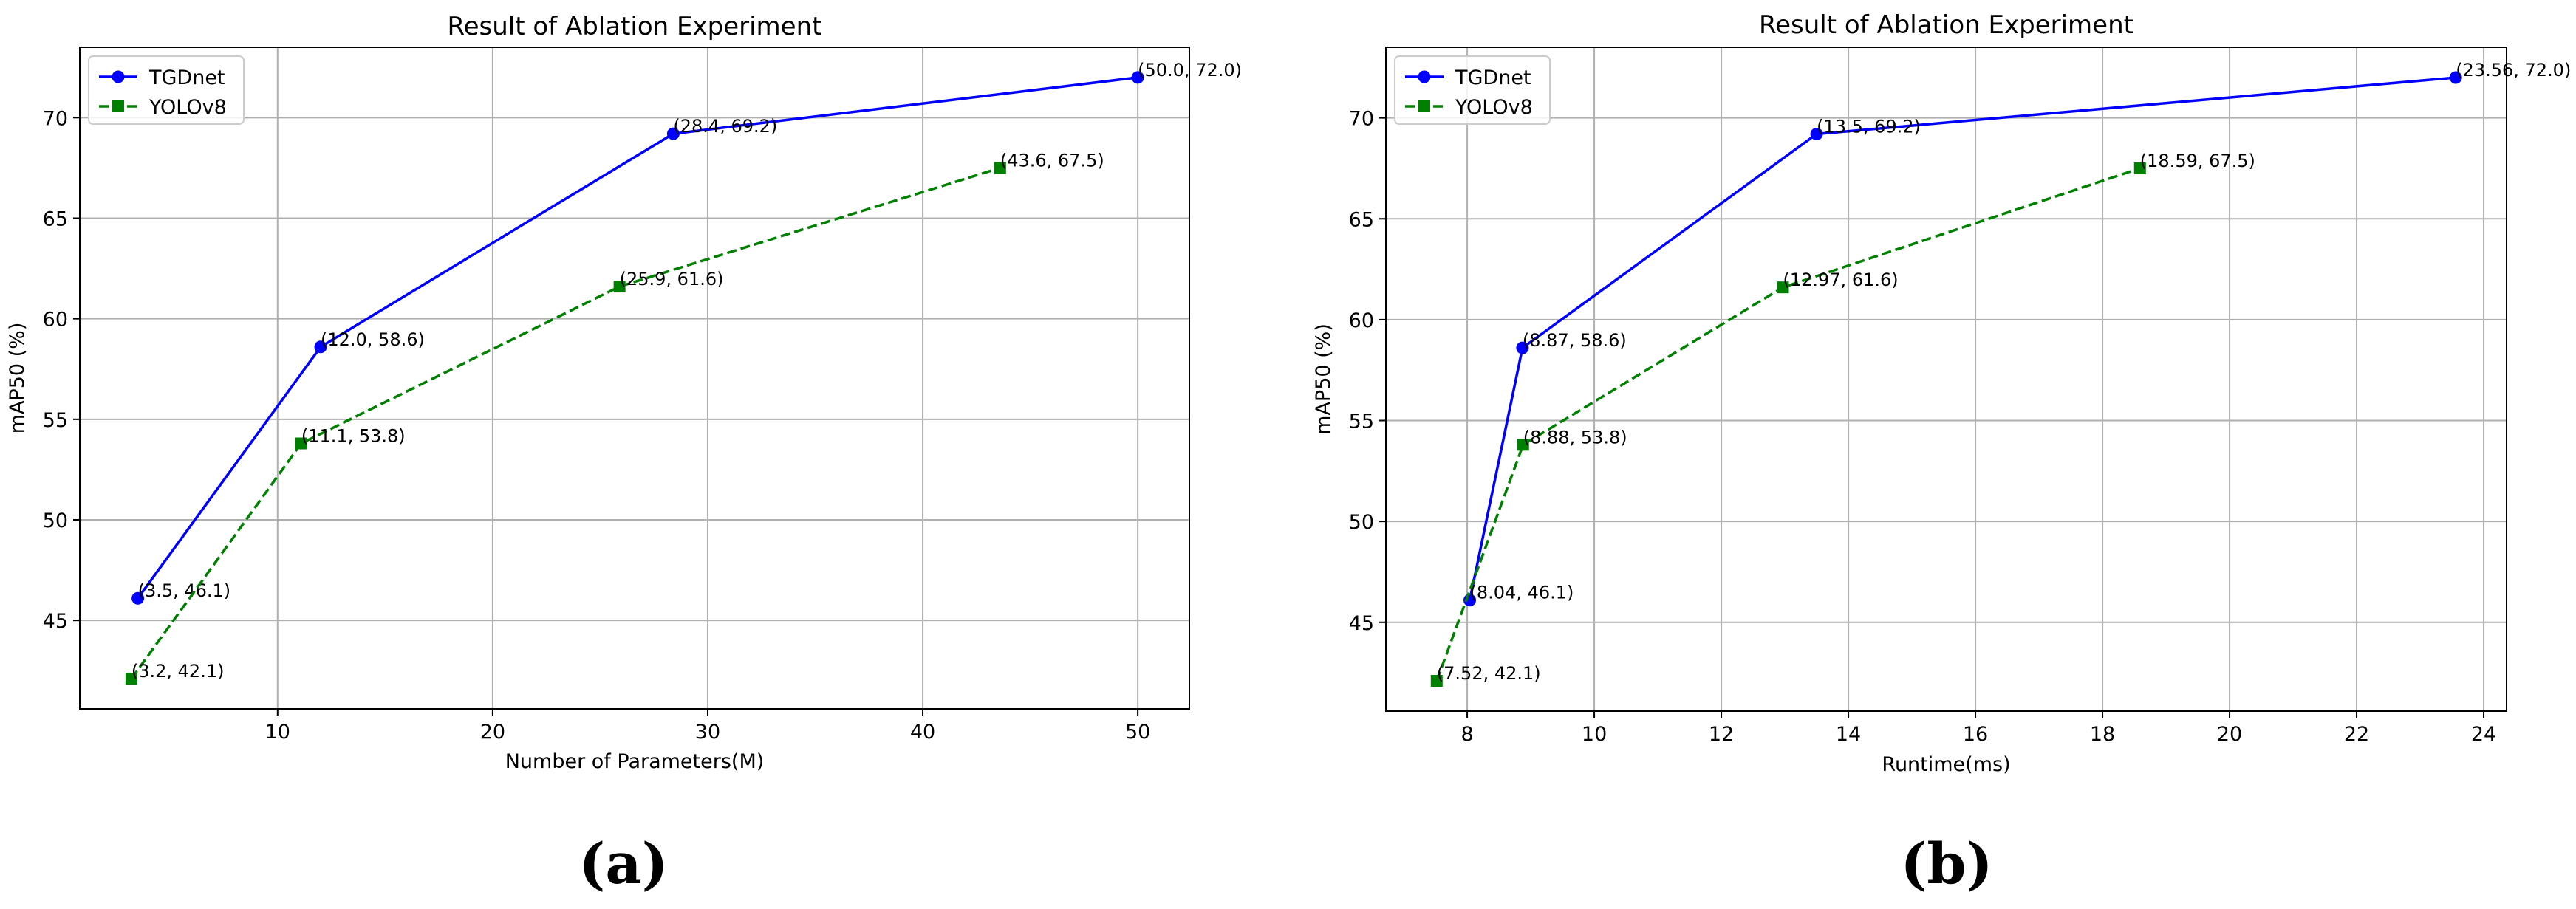 Image resolution: width=2576 pixels, height=909 pixels. I want to click on x-tick-label: 30, so click(707, 732).